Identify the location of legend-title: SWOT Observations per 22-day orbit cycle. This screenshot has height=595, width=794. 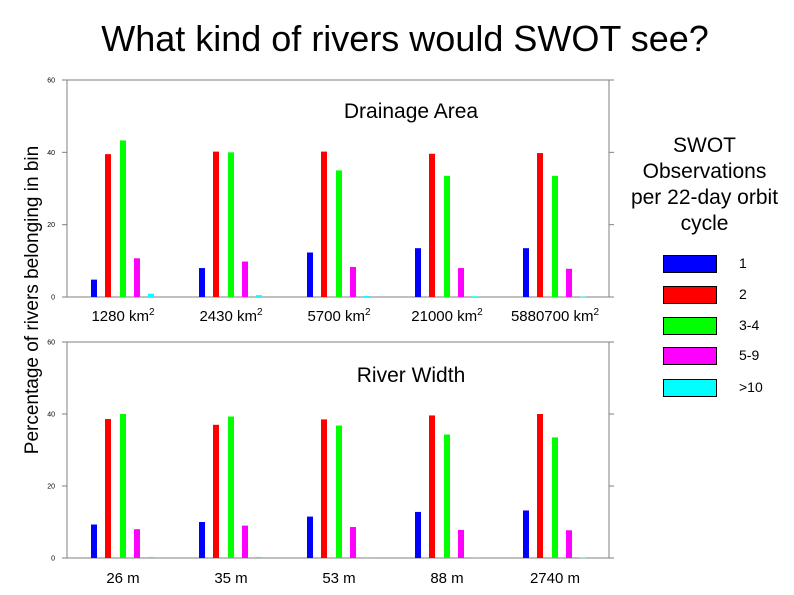
(703, 185).